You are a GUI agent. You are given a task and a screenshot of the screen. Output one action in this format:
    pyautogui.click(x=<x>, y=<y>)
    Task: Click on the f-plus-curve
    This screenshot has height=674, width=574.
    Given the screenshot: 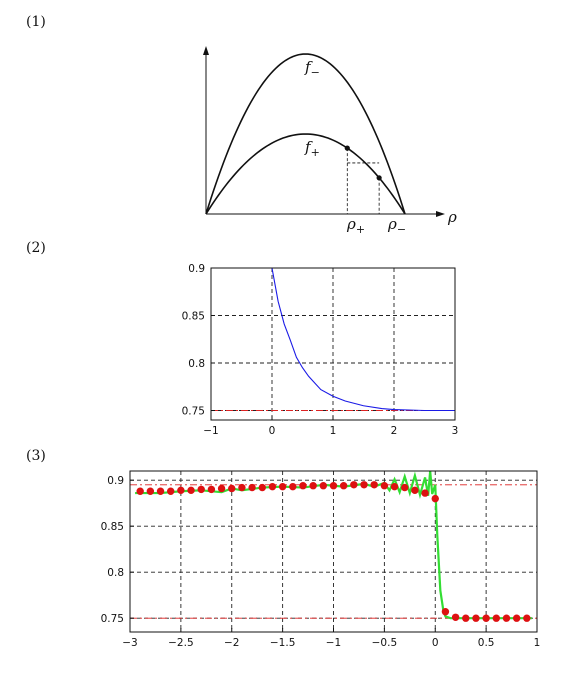 What is the action you would take?
    pyautogui.click(x=305, y=174)
    